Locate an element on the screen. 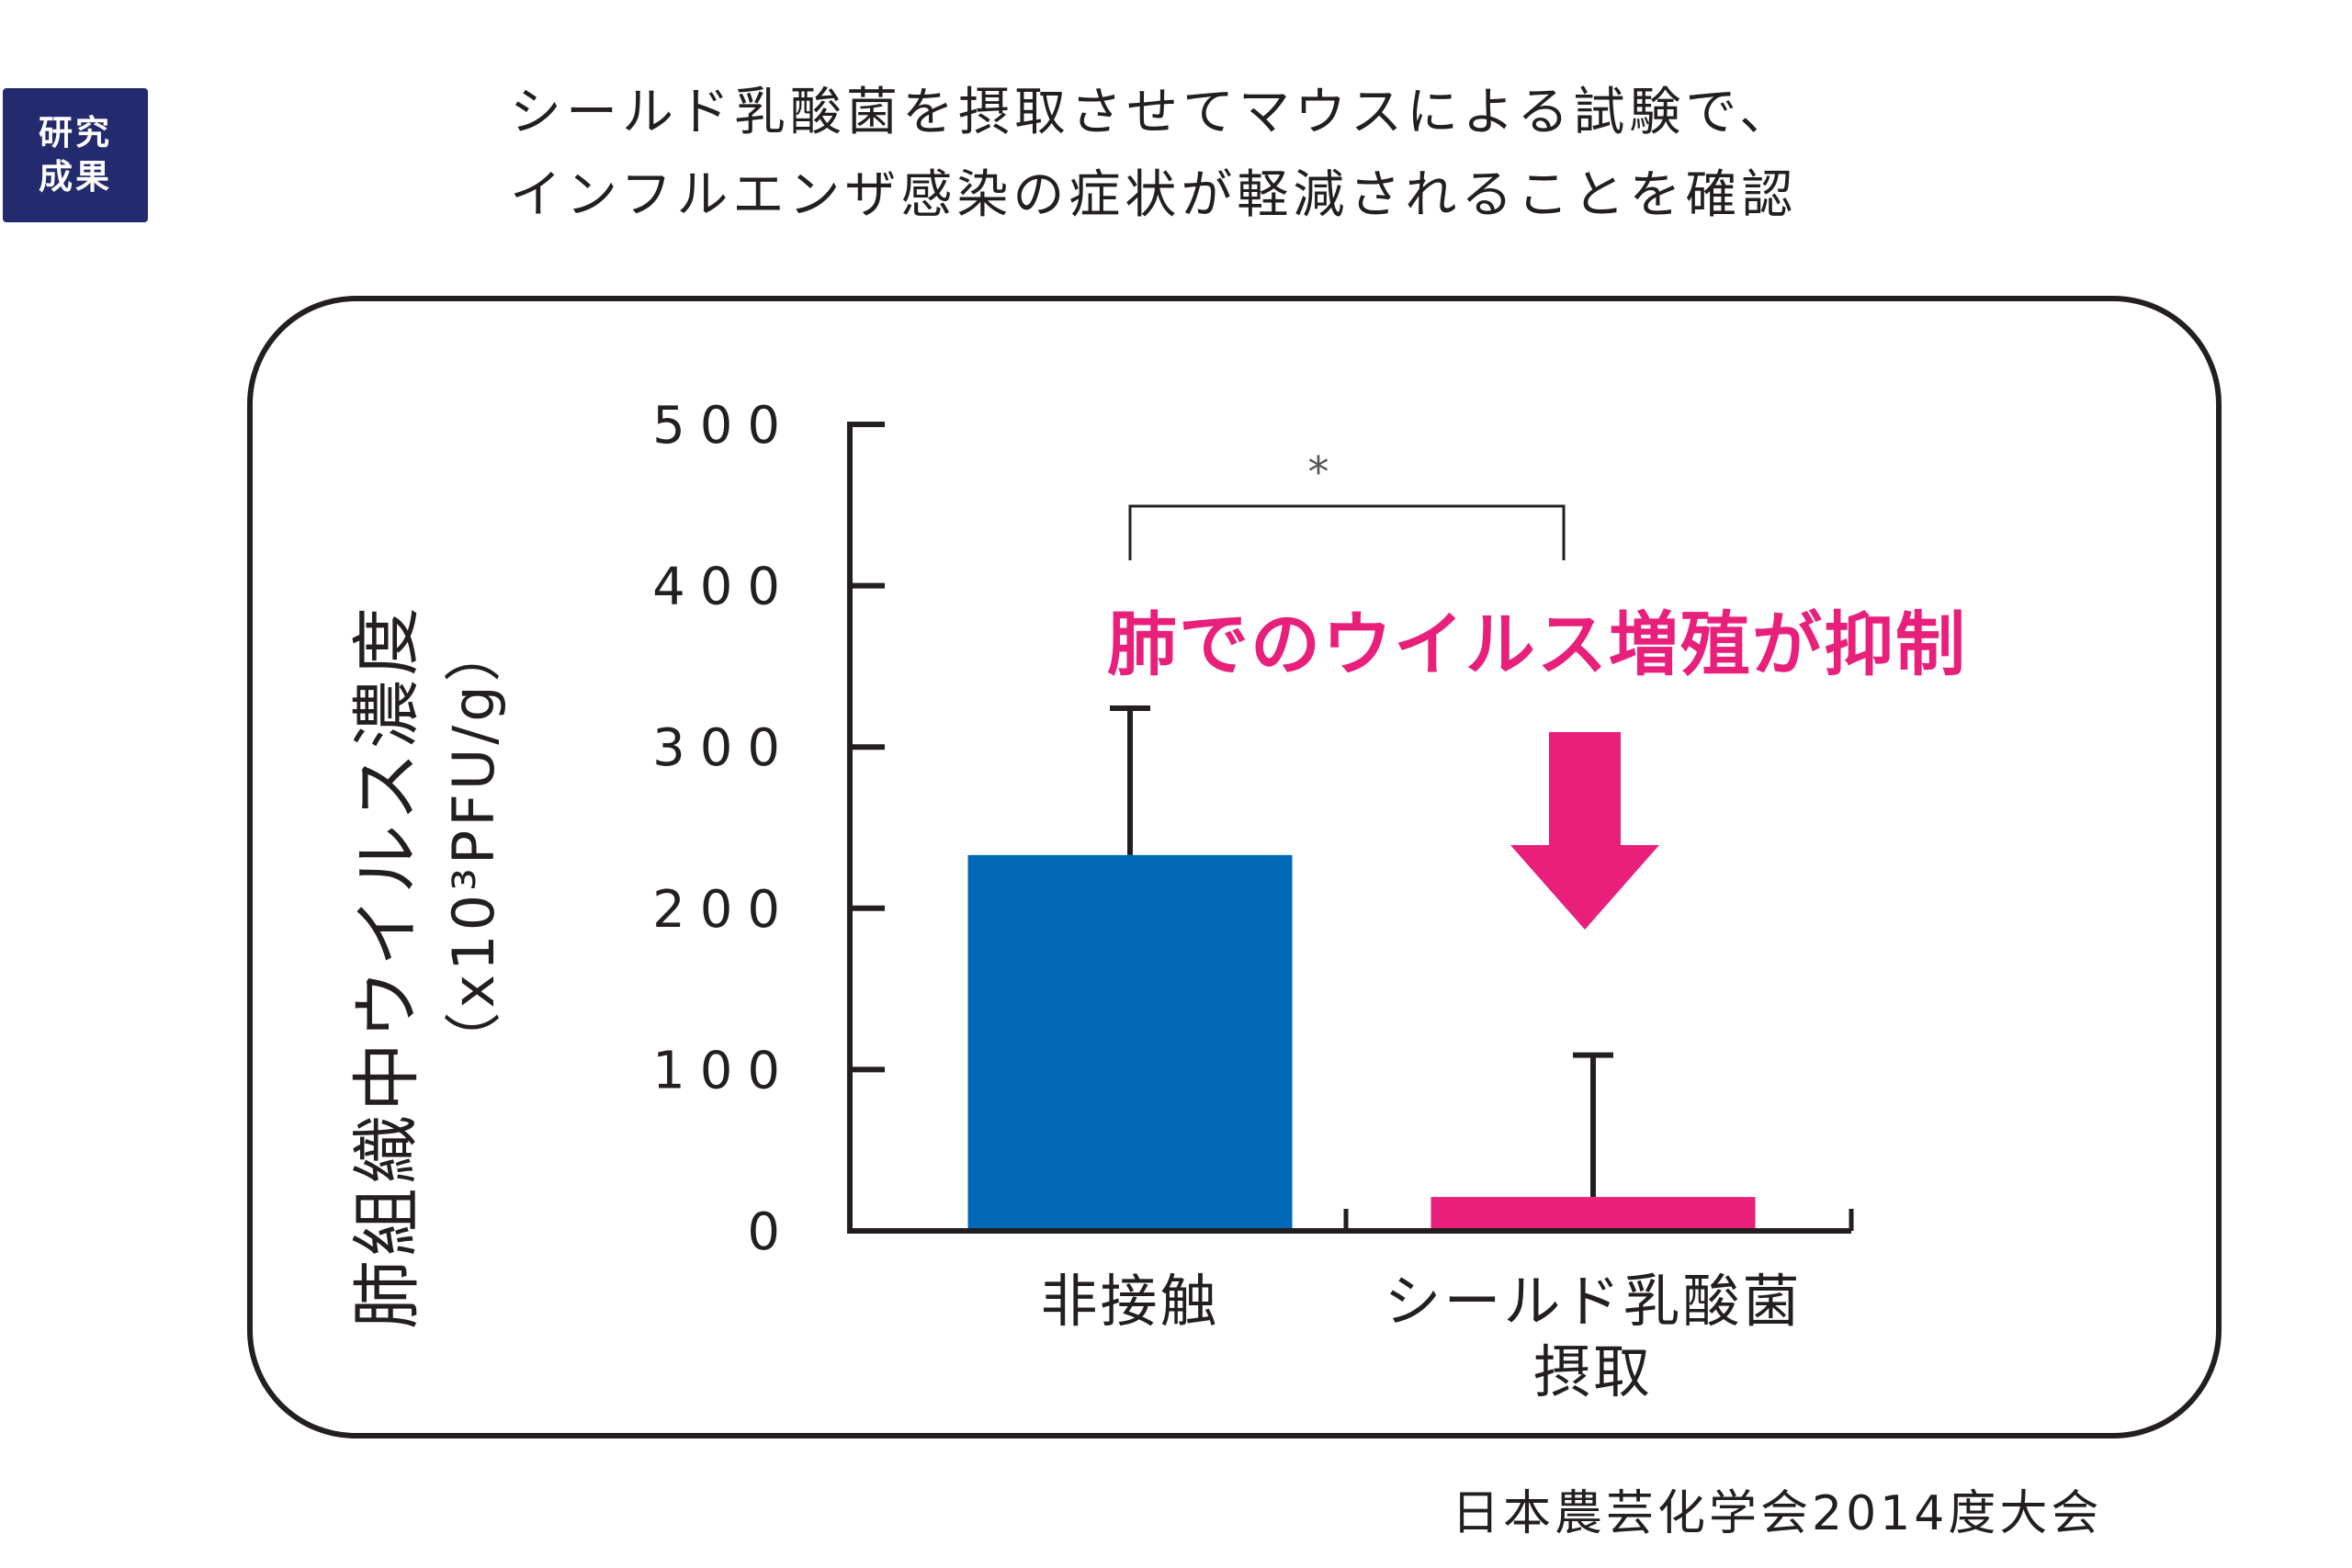 The image size is (2352, 1568). title-line-1: シールド乳酸菌を摂取させてマウスによる試験で、 is located at coordinates (1153, 112).